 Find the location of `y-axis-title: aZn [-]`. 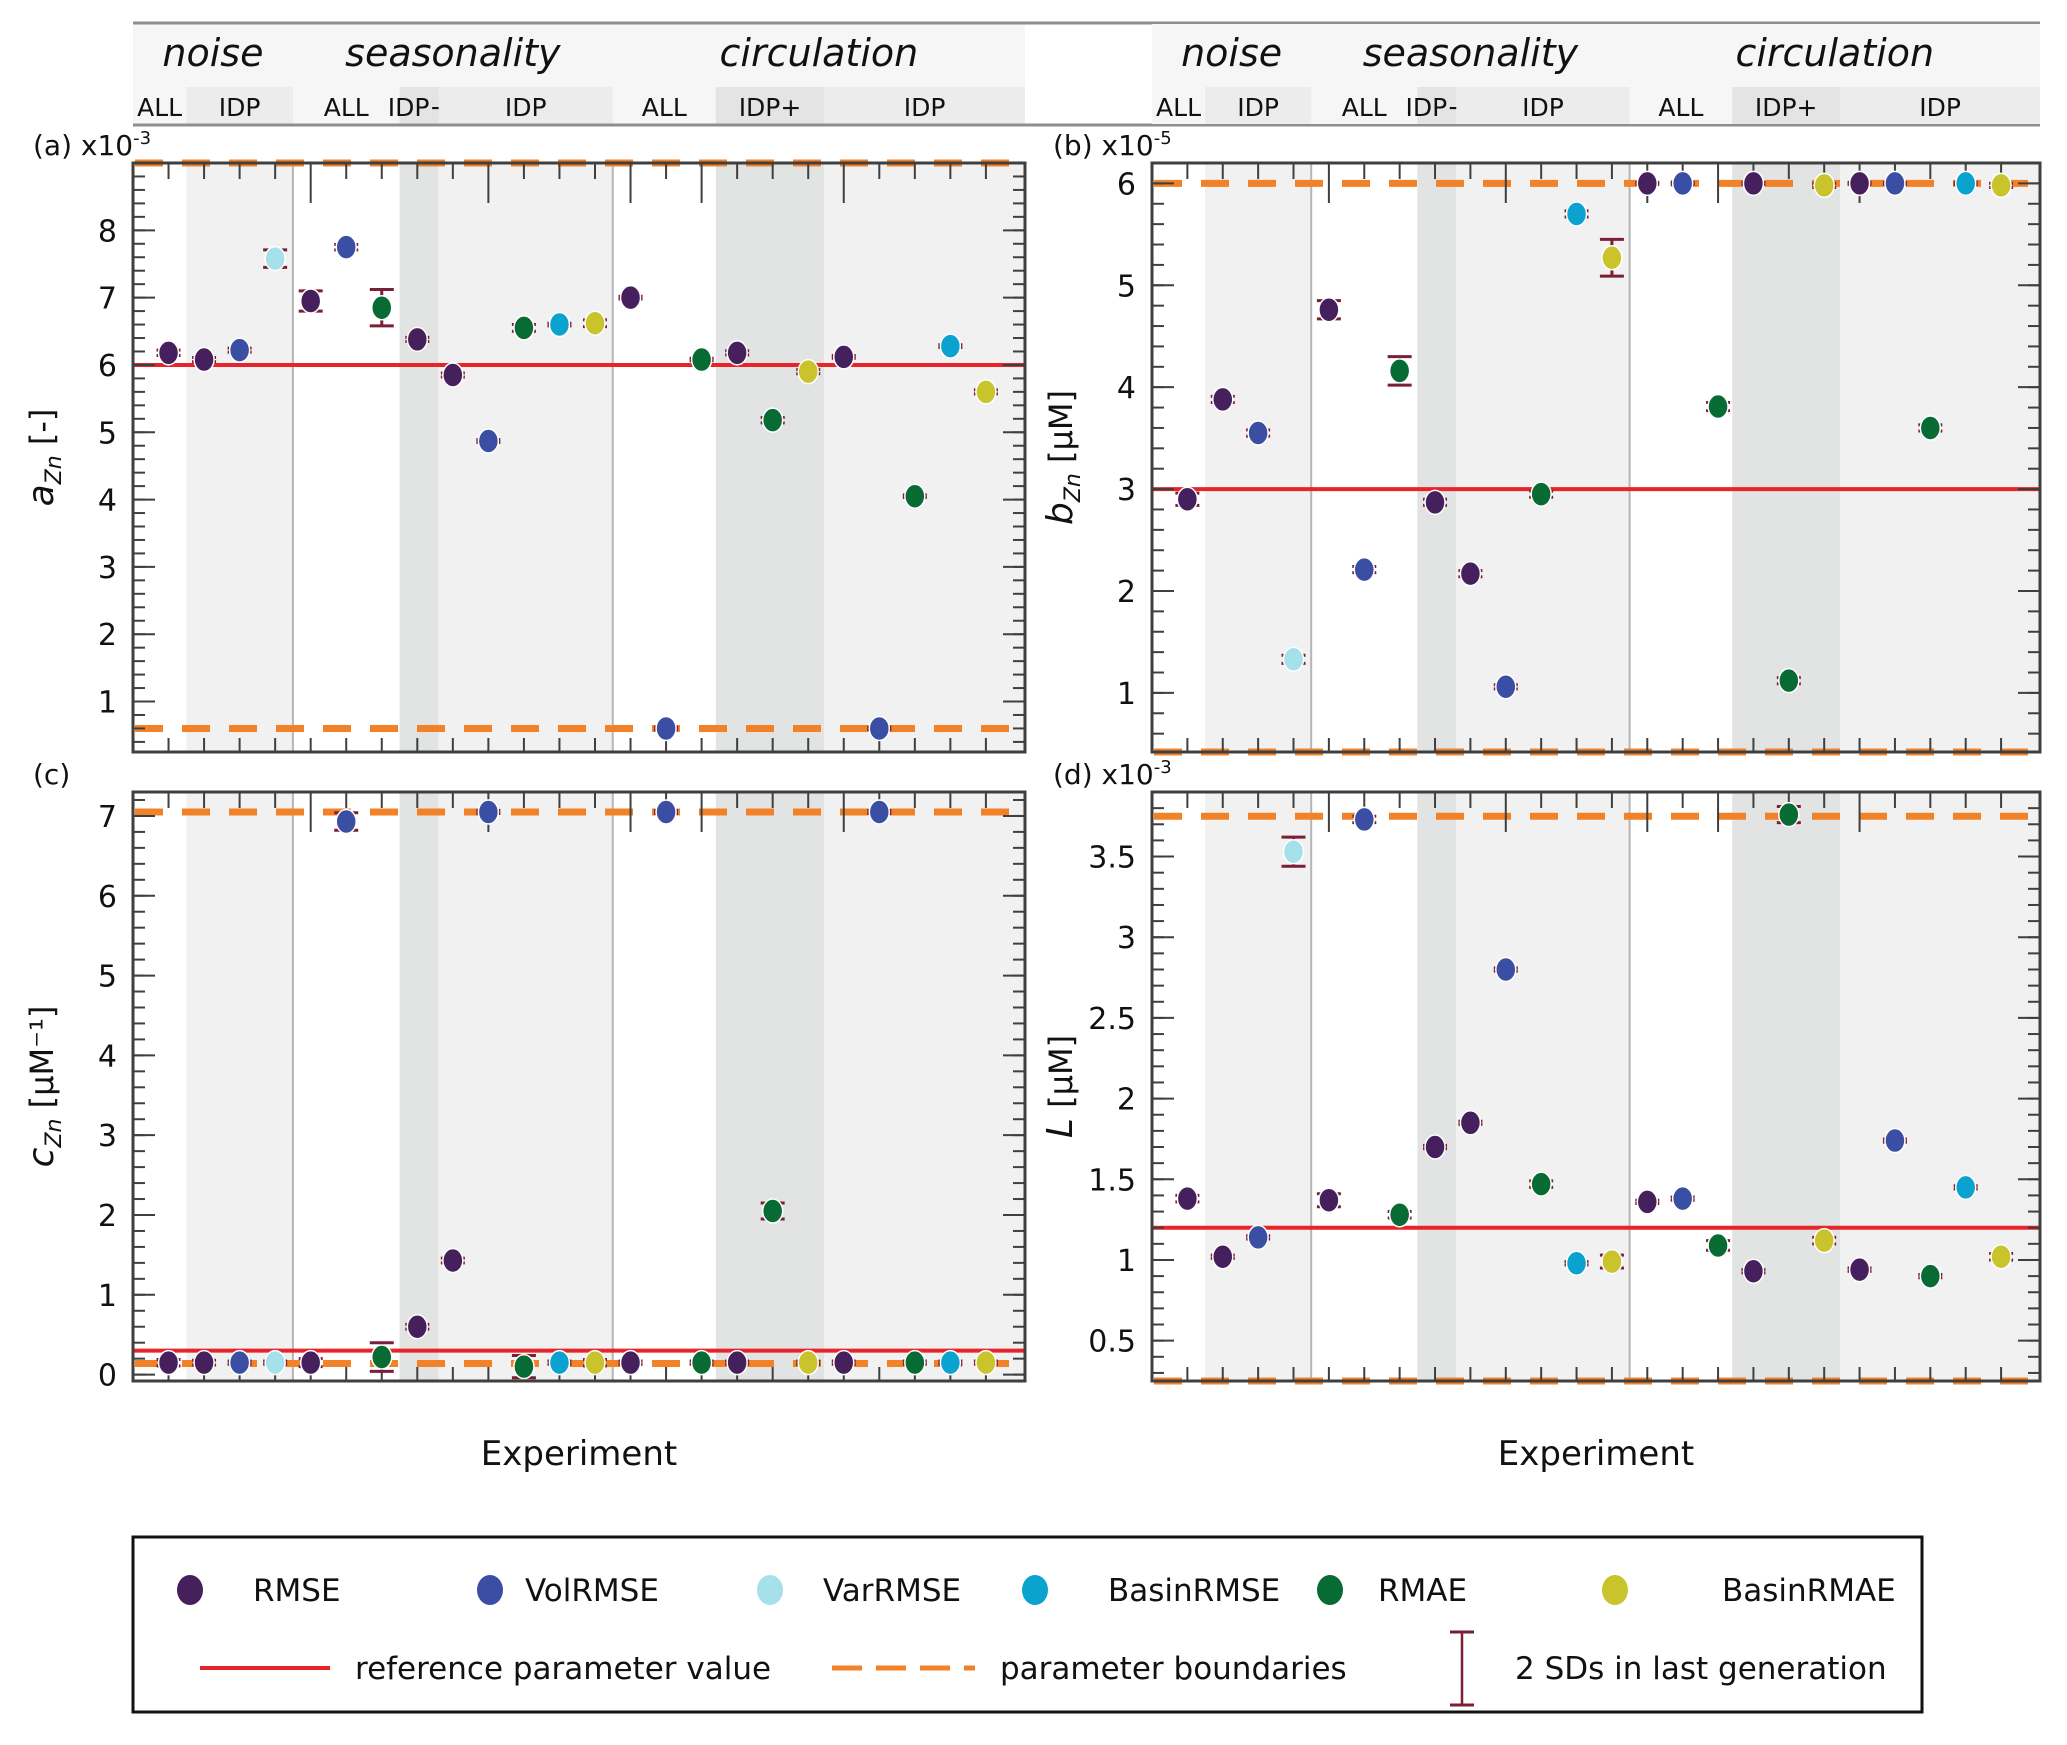

y-axis-title: aZn [-] is located at coordinates (44, 458).